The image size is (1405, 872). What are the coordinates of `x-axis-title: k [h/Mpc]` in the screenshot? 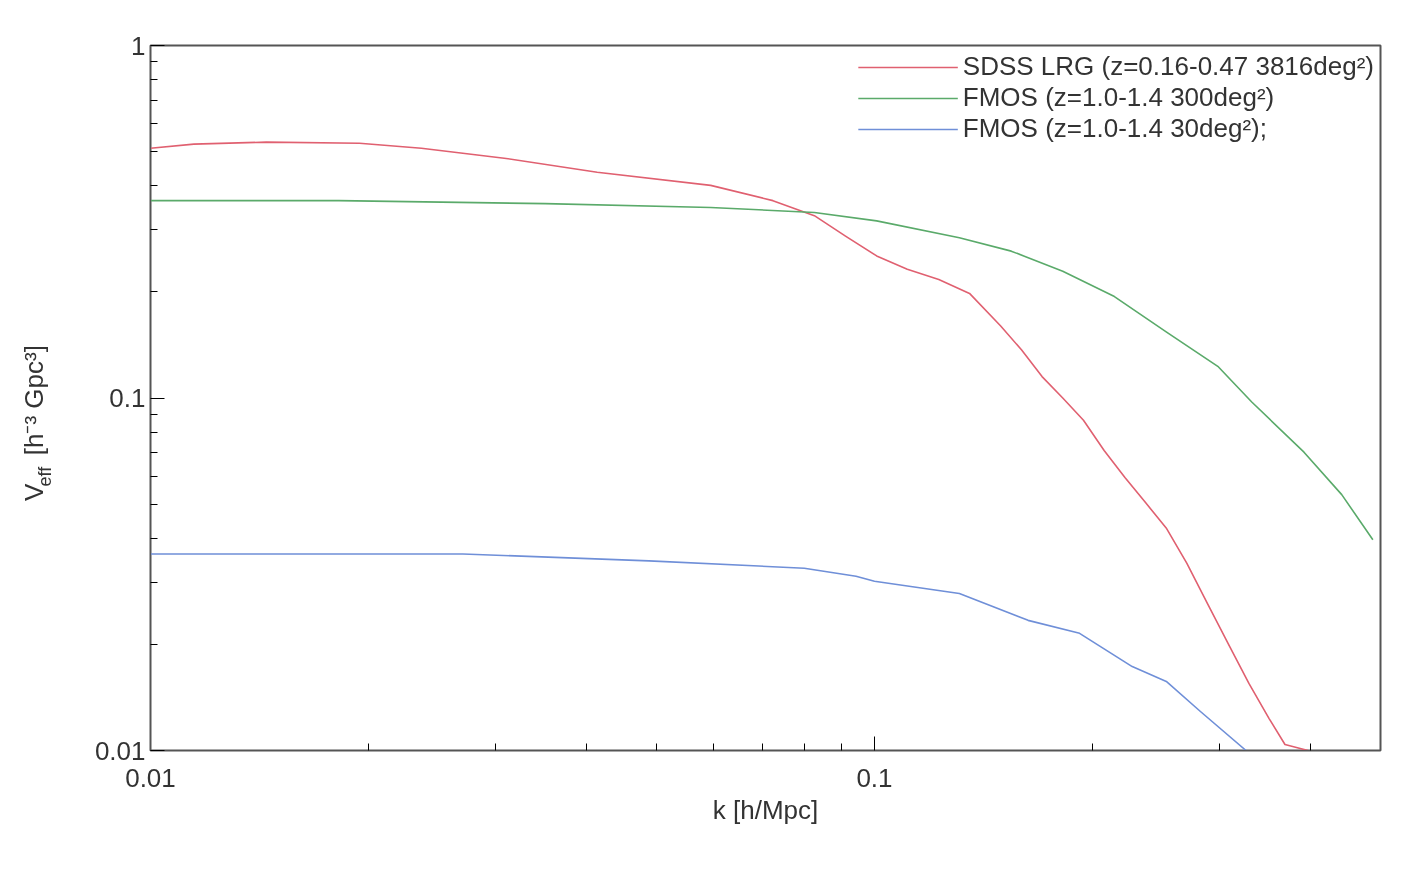 It's located at (765, 809).